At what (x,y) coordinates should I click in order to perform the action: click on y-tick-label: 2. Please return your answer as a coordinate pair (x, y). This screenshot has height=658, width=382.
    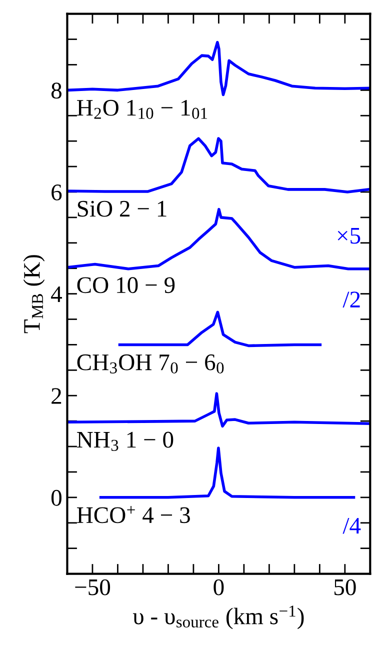
    Looking at the image, I should click on (57, 396).